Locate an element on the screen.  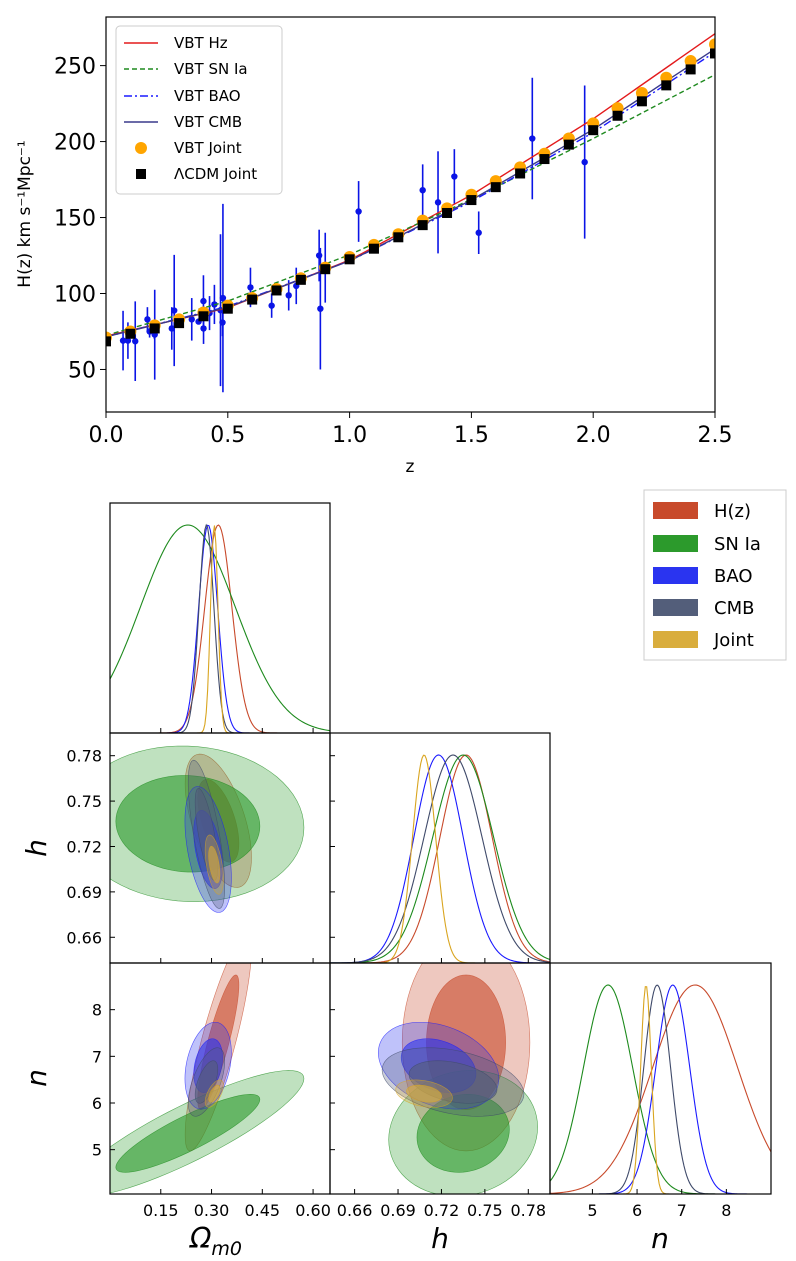
hubble-x-tick-label: 1.5 is located at coordinates (471, 435).